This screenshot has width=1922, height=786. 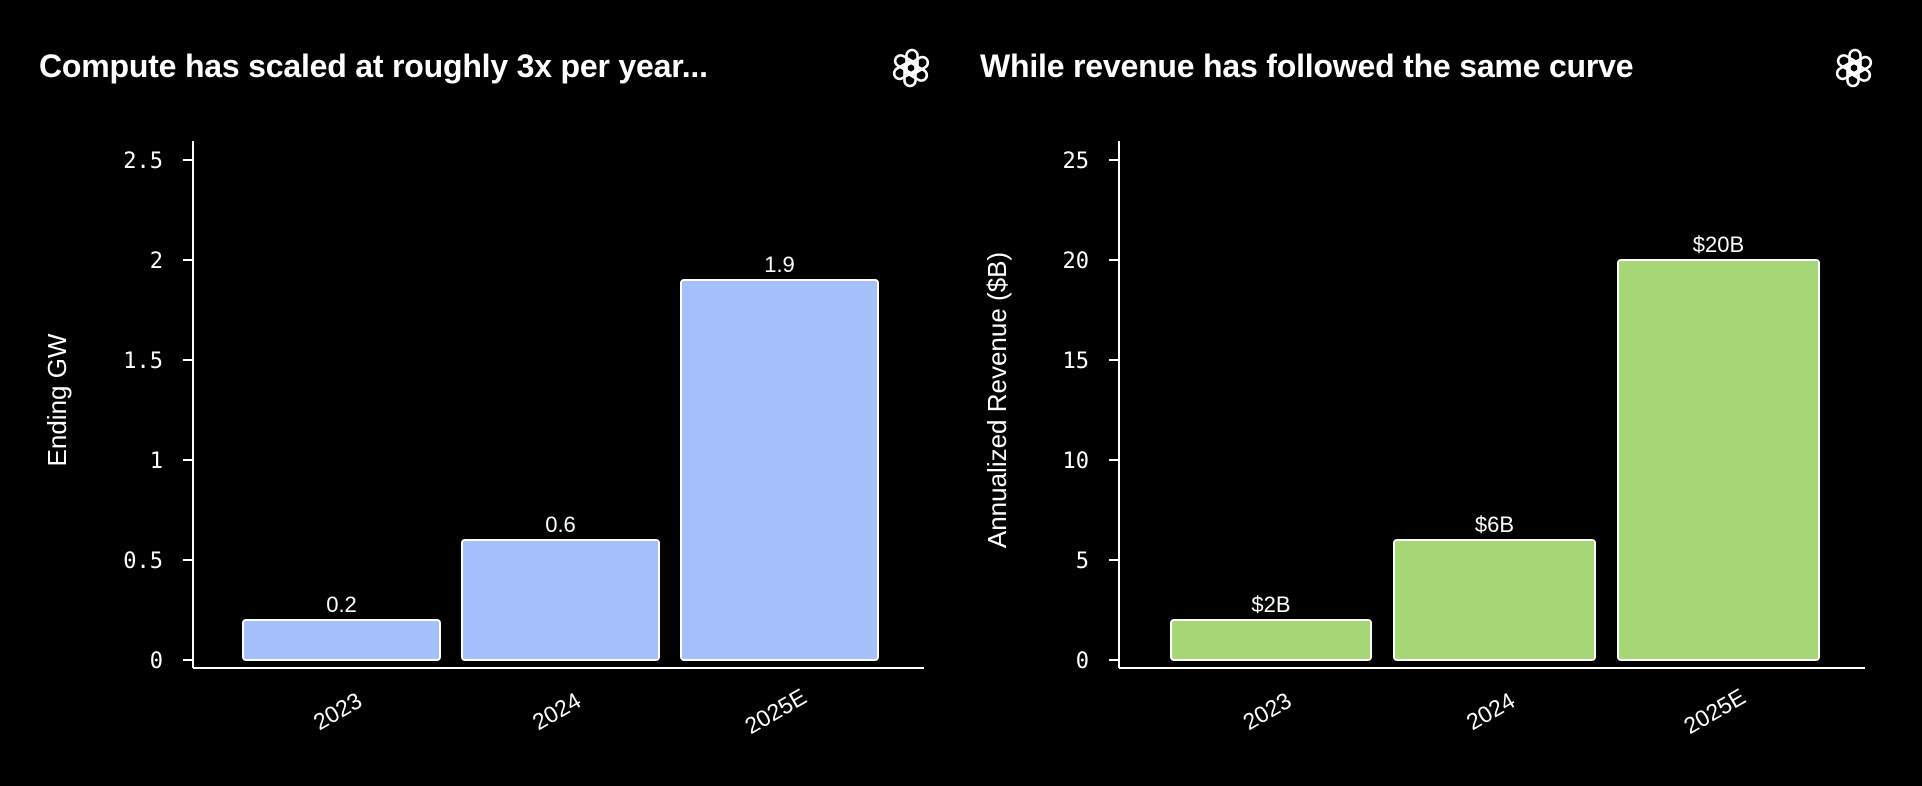 I want to click on y-tick-label: 25, so click(x=1076, y=161).